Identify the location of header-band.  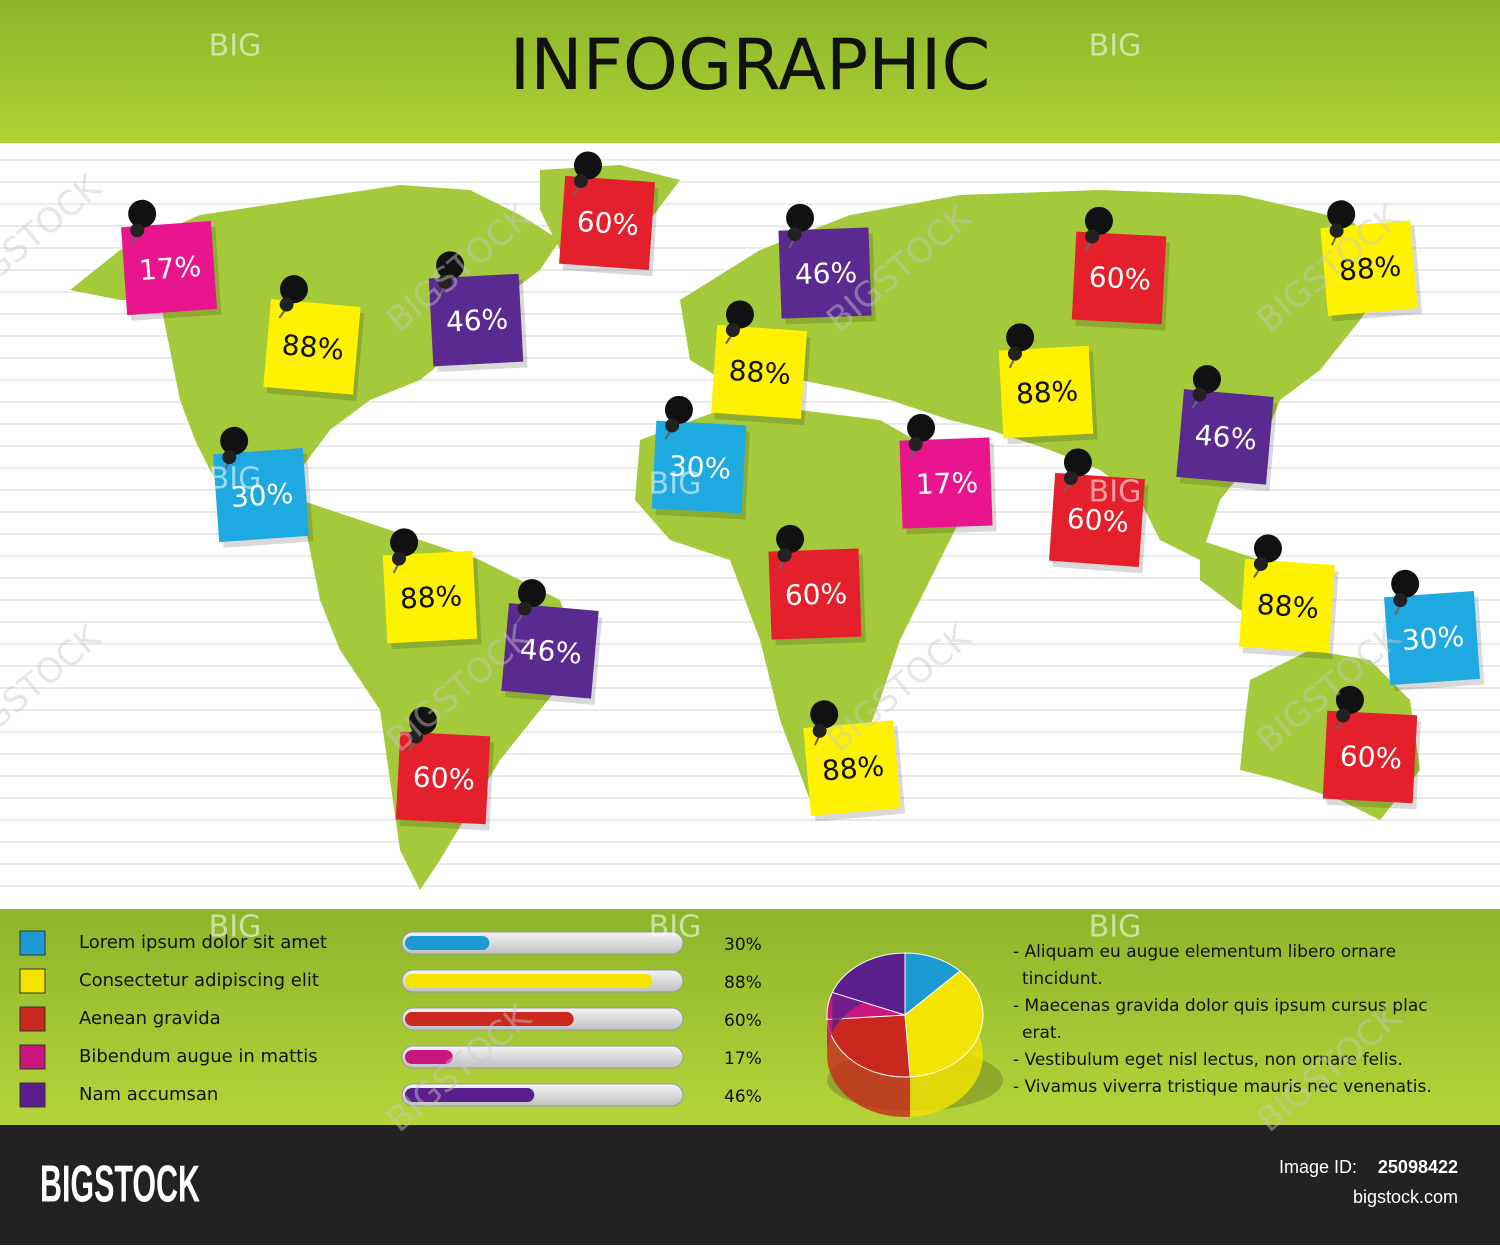
(750, 71).